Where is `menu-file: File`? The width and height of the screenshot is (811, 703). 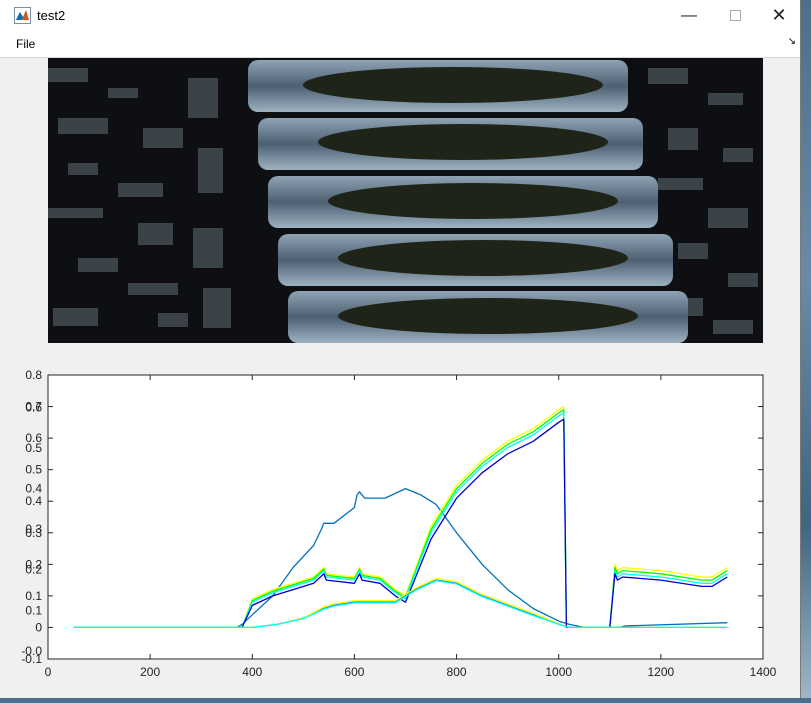 menu-file: File is located at coordinates (26, 44).